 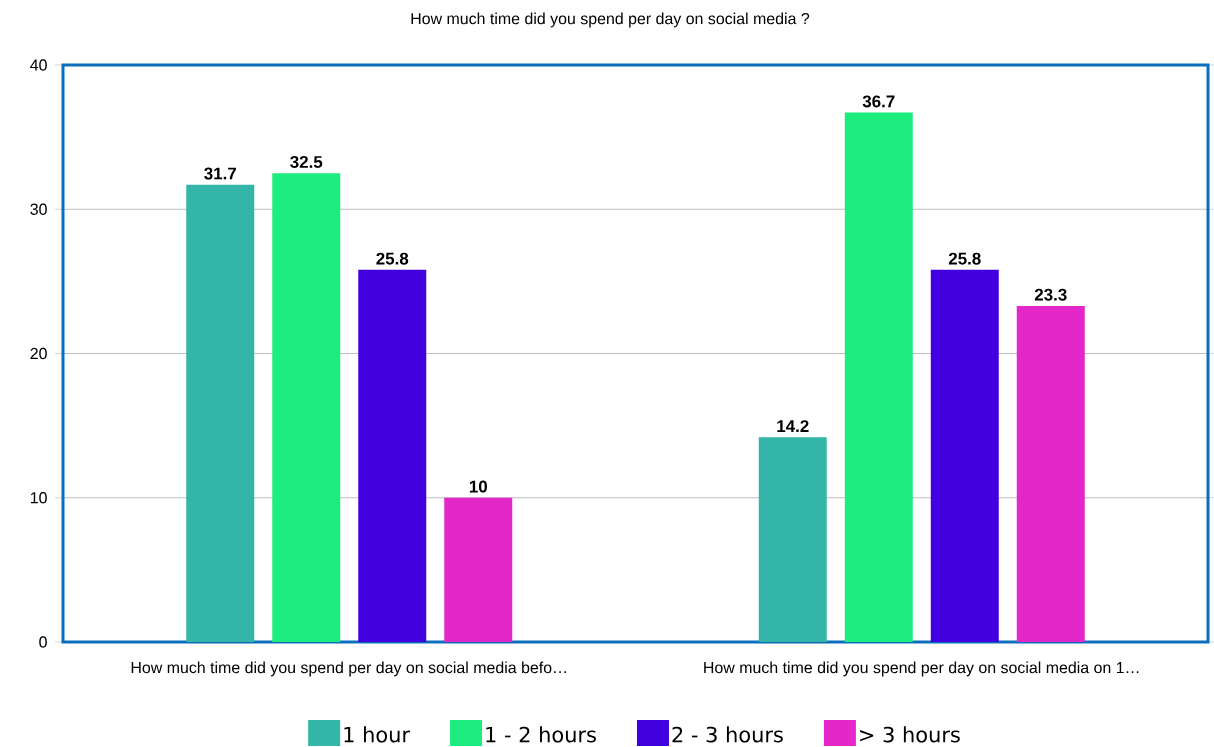 I want to click on chart-title: How much time did you spend per day on social media ?, so click(x=610, y=20).